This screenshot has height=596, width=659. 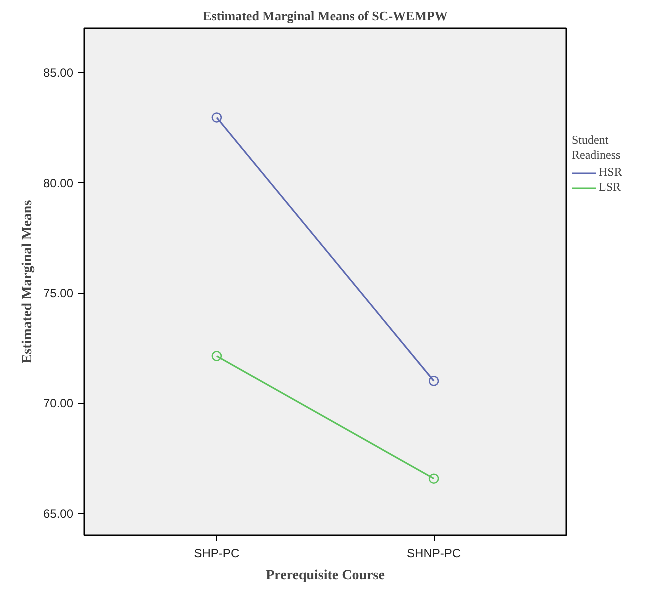 I want to click on x-axis-title: Prerequisite Course, so click(x=325, y=576).